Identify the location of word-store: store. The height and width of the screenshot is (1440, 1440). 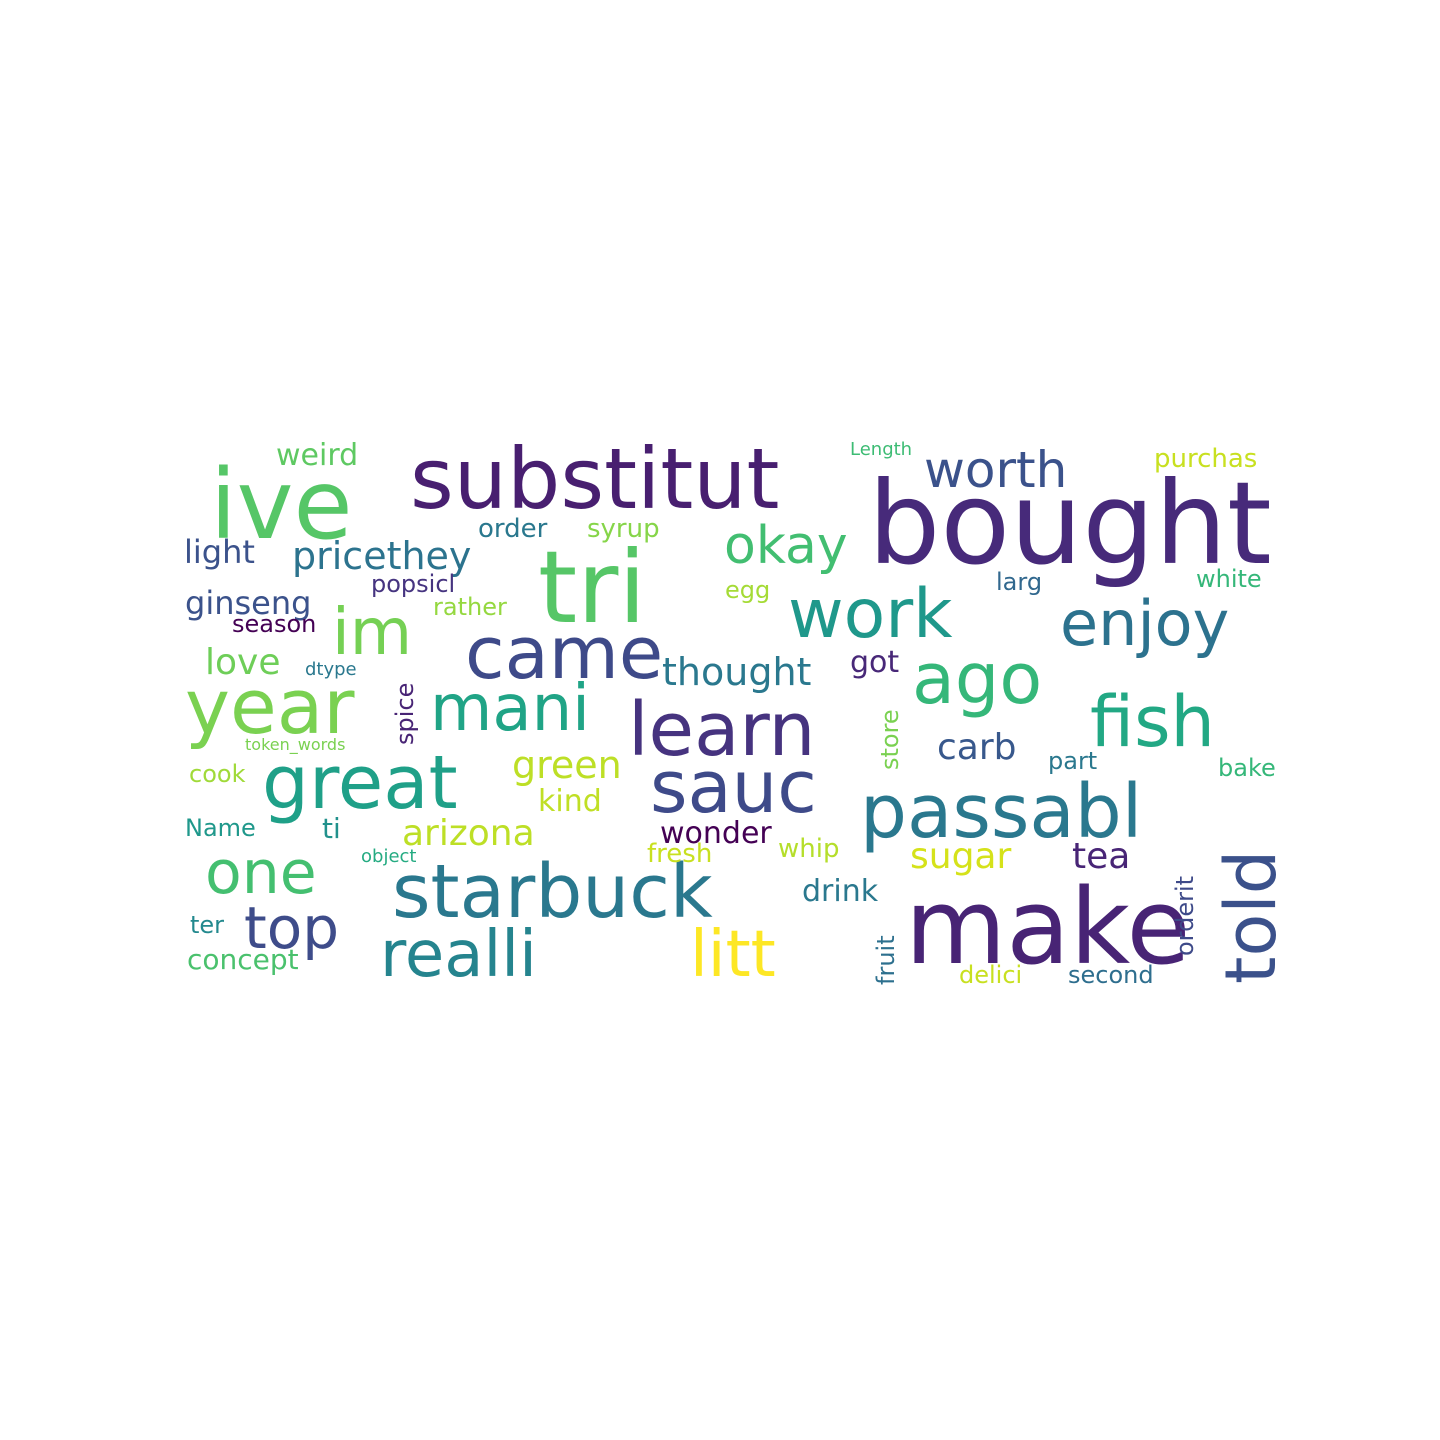
(890, 739).